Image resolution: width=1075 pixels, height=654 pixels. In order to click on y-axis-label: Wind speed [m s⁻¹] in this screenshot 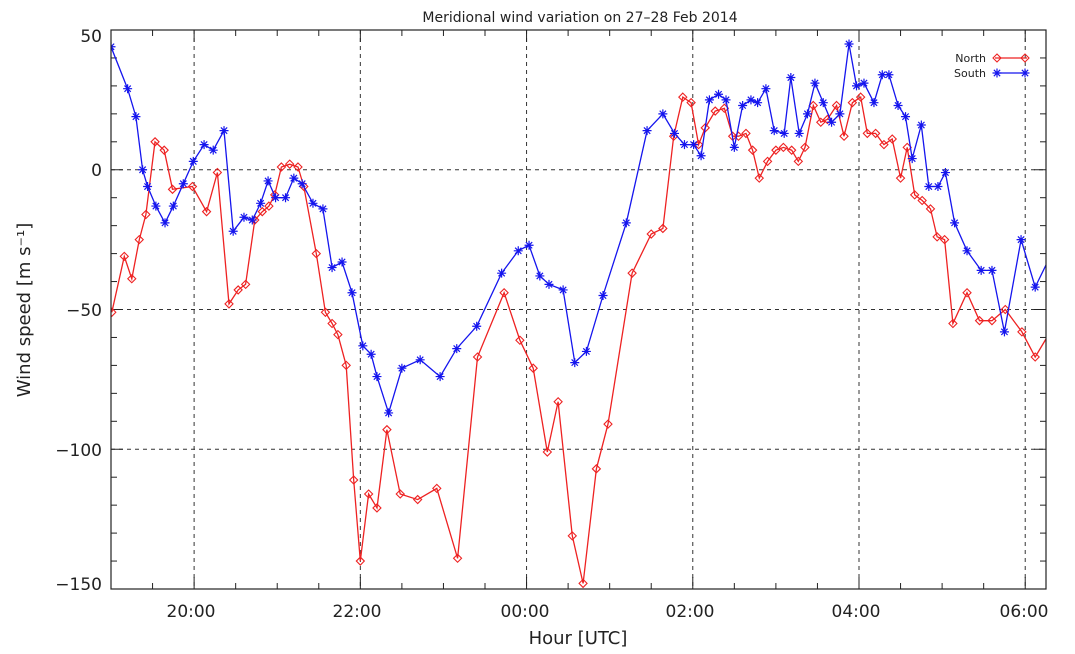, I will do `click(24, 310)`.